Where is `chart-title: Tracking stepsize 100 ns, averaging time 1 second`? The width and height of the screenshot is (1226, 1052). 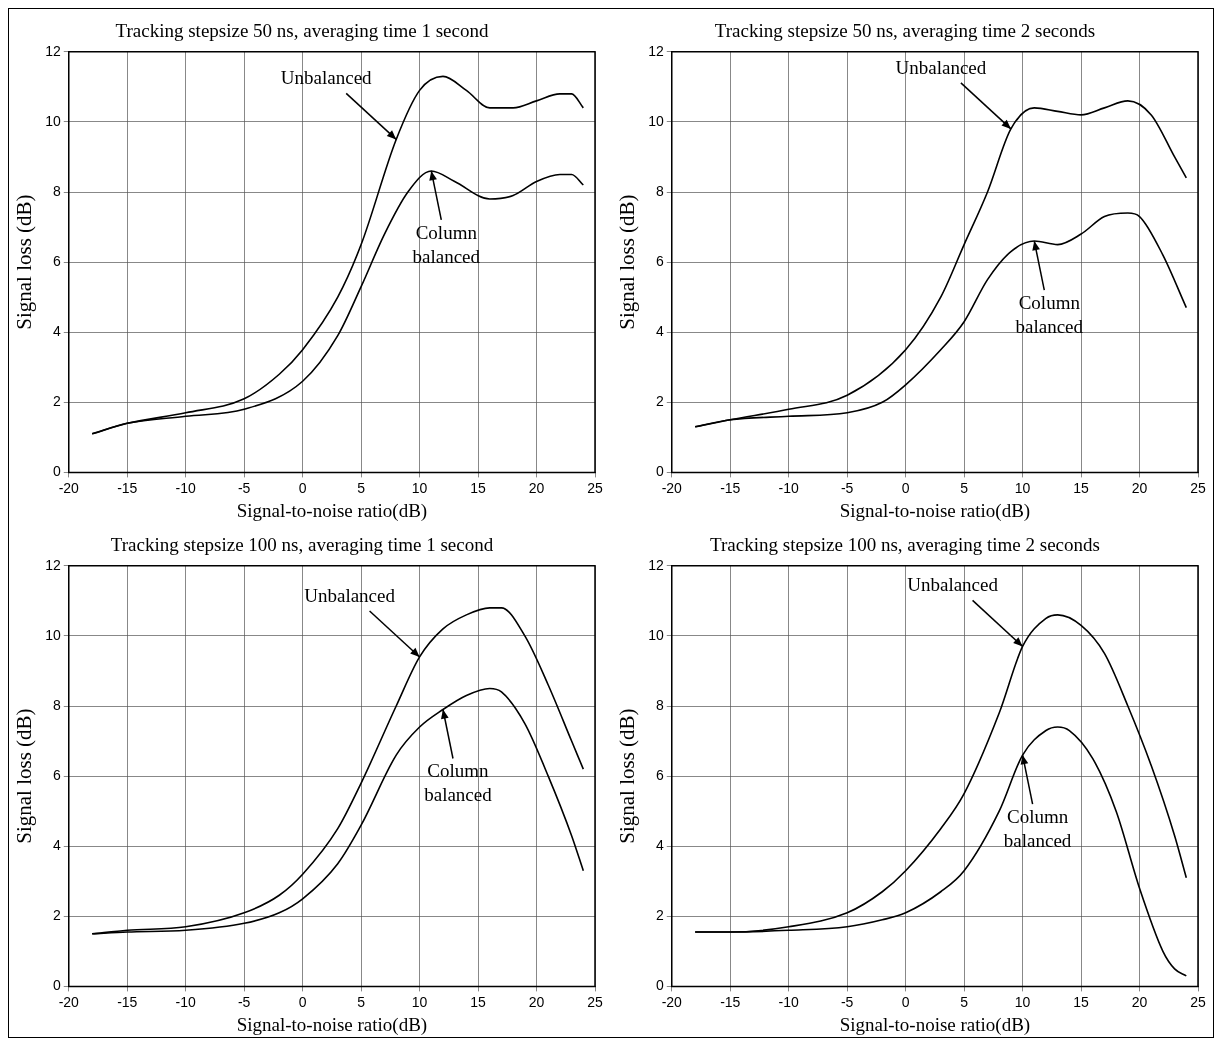 chart-title: Tracking stepsize 100 ns, averaging time 1 second is located at coordinates (302, 545).